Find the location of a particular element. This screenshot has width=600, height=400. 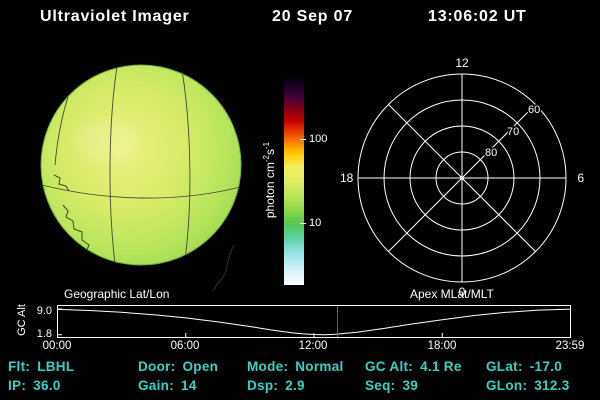

colorbar-tick-label-100: 100 is located at coordinates (318, 139).